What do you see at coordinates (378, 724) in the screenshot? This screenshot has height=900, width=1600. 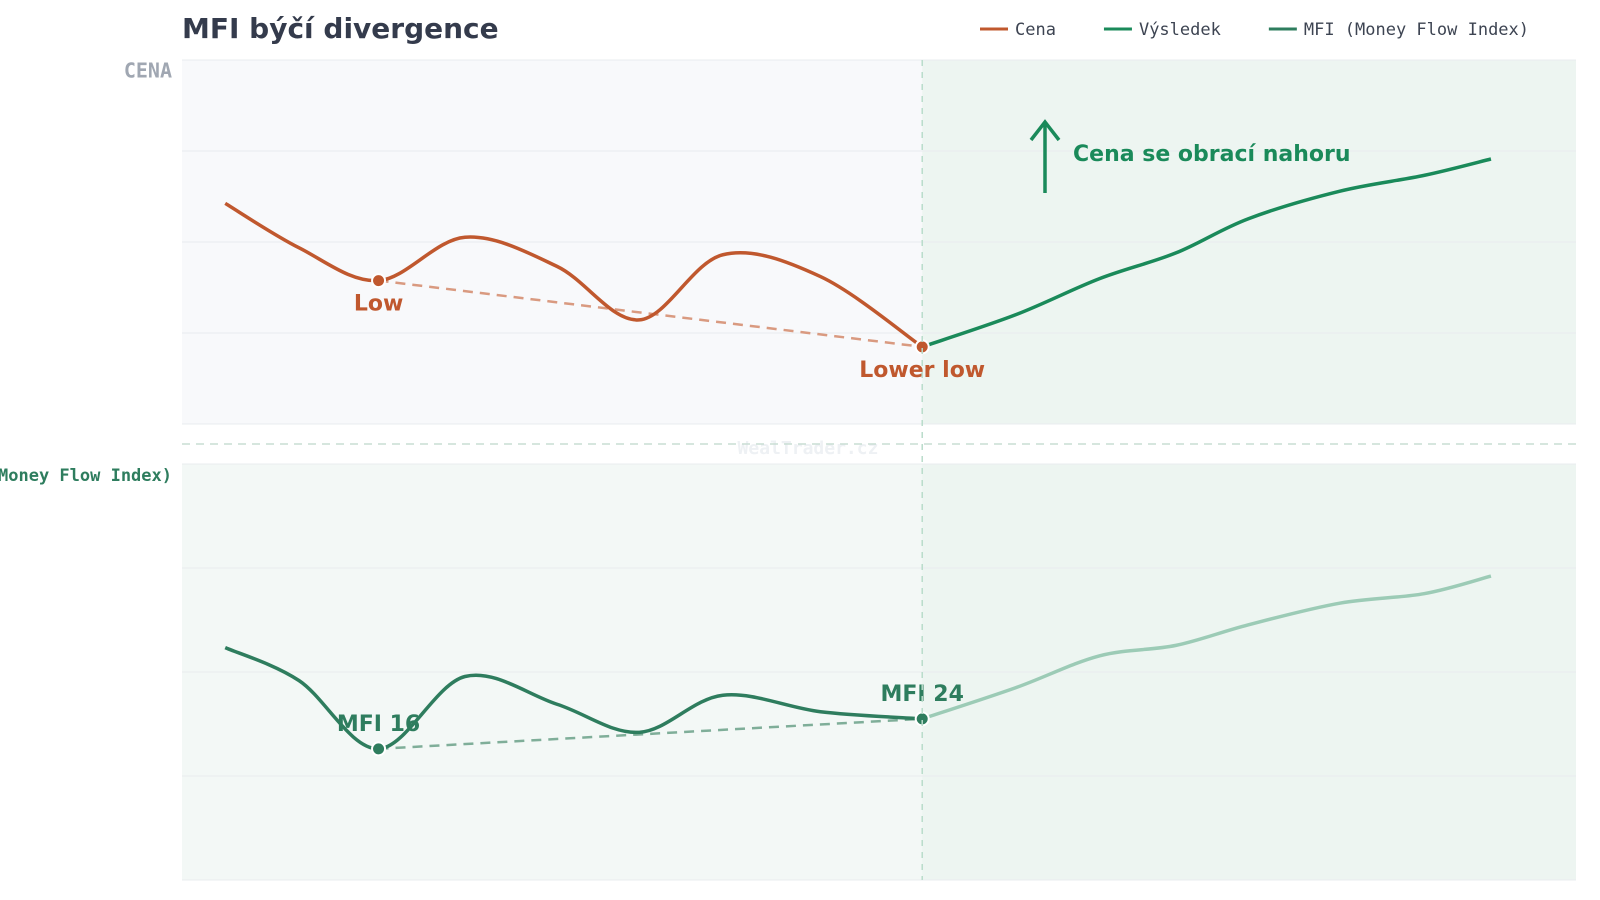 I see `annotation: MFI 16` at bounding box center [378, 724].